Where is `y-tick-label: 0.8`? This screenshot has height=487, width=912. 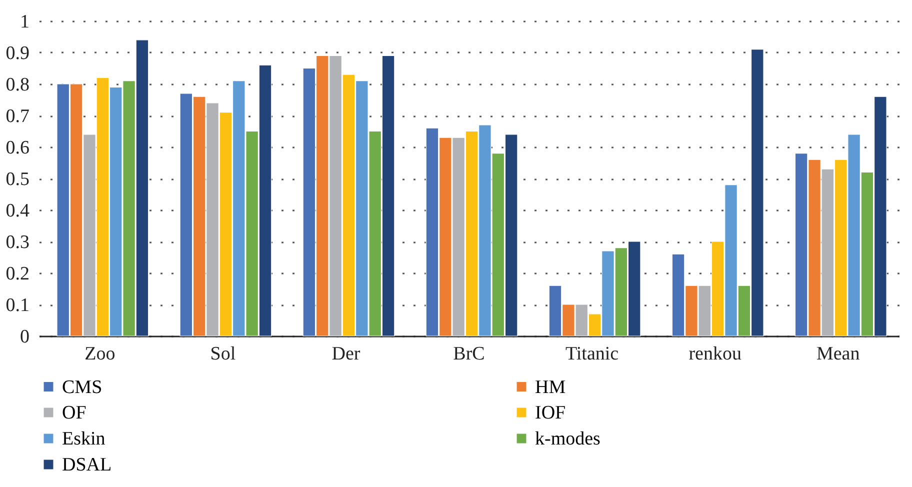 y-tick-label: 0.8 is located at coordinates (18, 85).